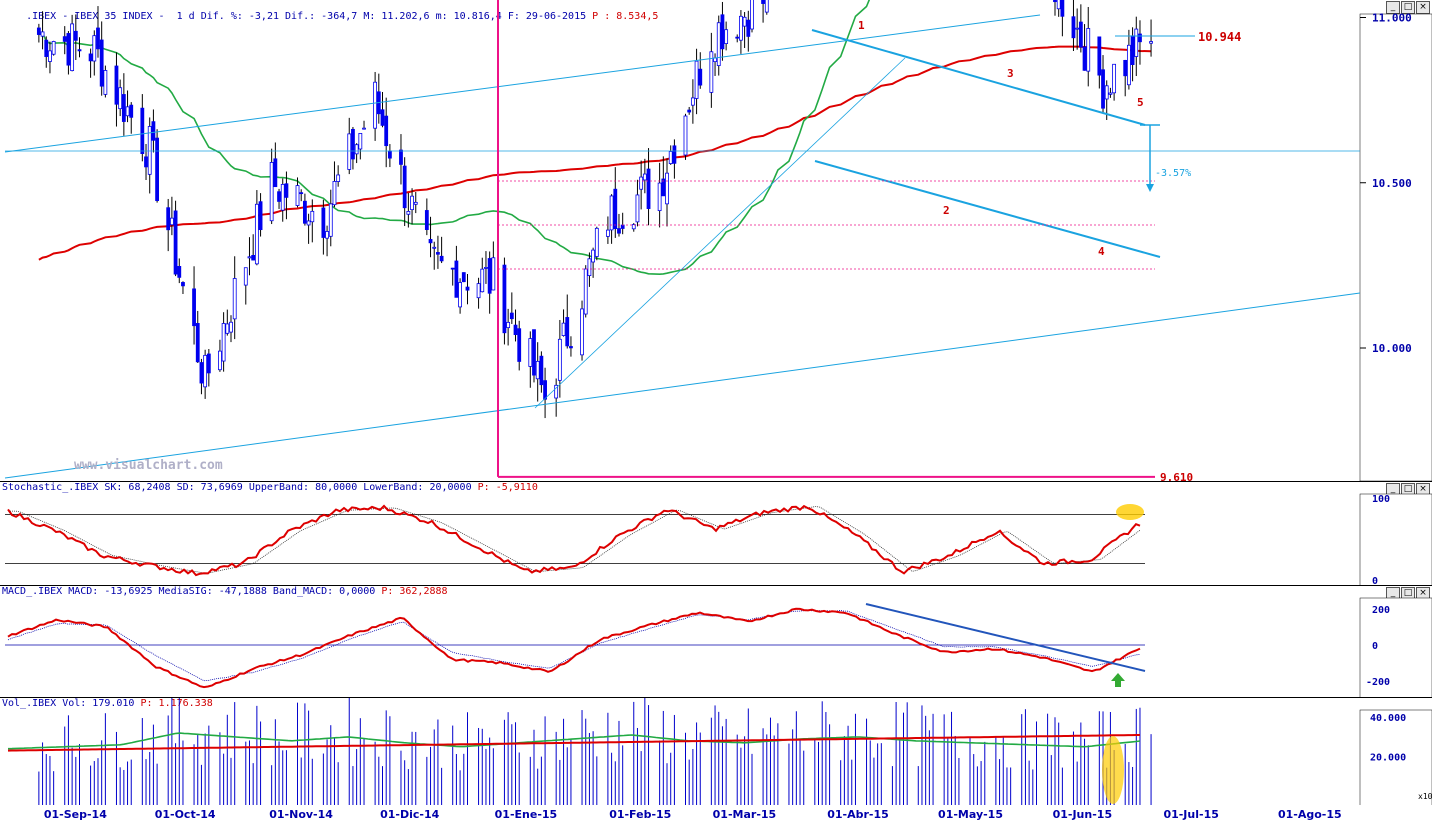 The width and height of the screenshot is (1432, 823). What do you see at coordinates (640, 814) in the screenshot?
I see `date-axis-label: 01-Feb-15` at bounding box center [640, 814].